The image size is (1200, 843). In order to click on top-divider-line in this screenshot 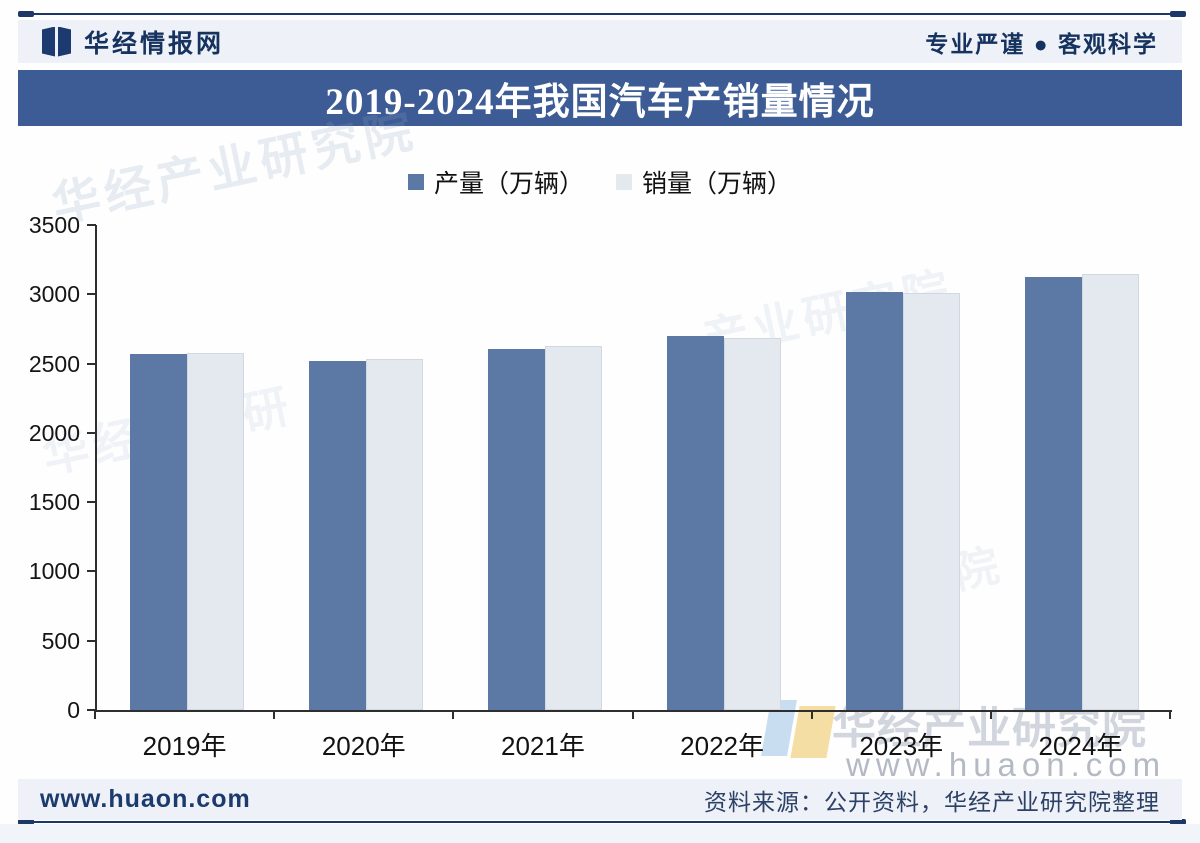, I will do `click(602, 14)`.